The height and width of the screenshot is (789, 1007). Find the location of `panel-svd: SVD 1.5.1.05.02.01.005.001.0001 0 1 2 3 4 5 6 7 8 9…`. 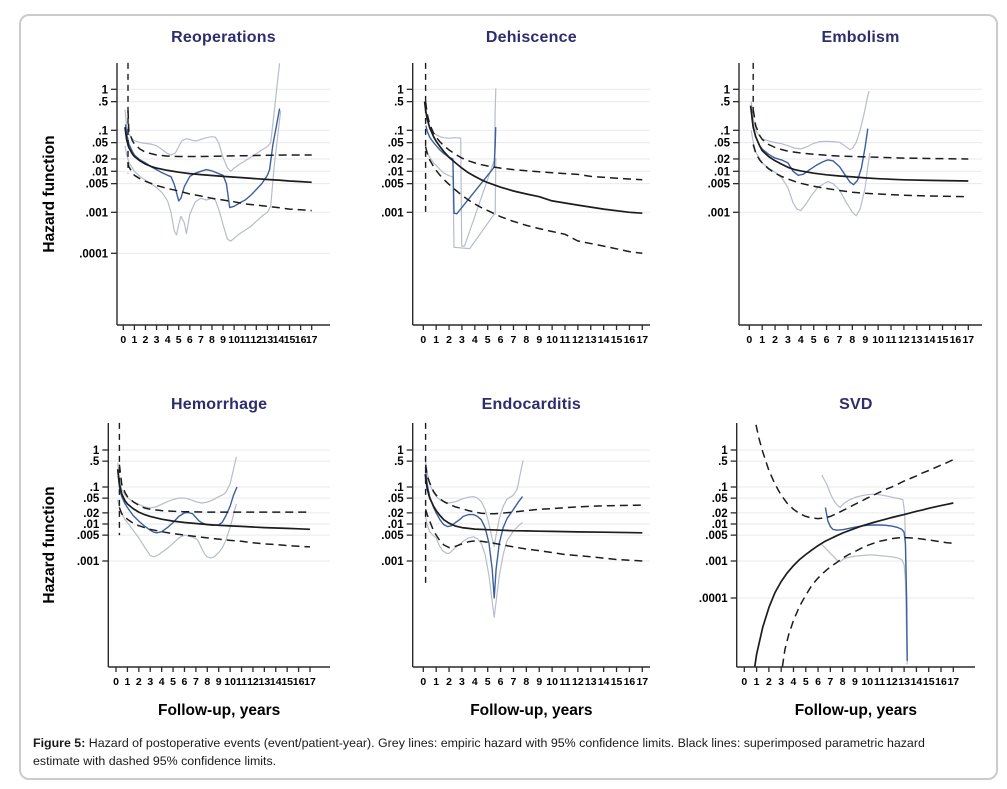

panel-svd: SVD 1.5.1.05.02.01.005.001.0001 0 1 2 3 4 5 6 7 8 9… is located at coordinates (830, 559).